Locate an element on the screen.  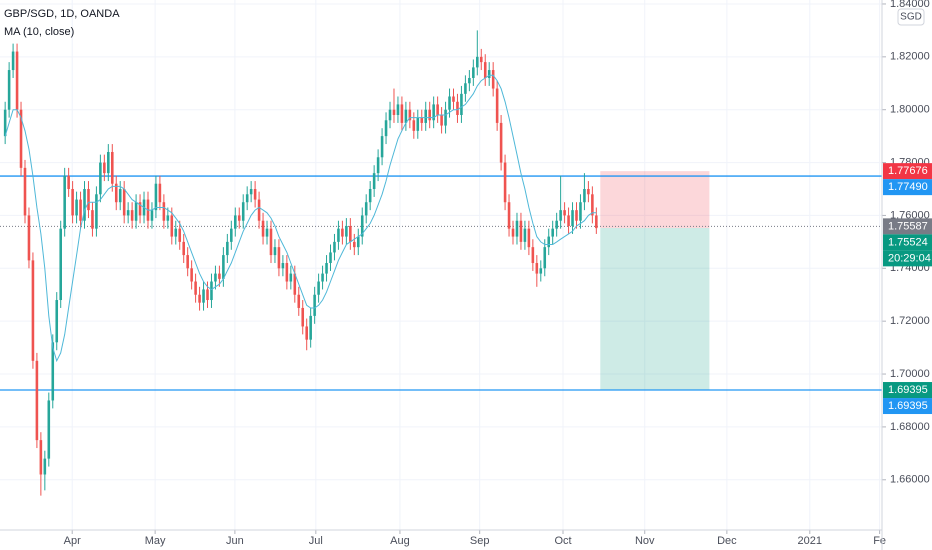
countdown: 20:29:04 is located at coordinates (909, 258).